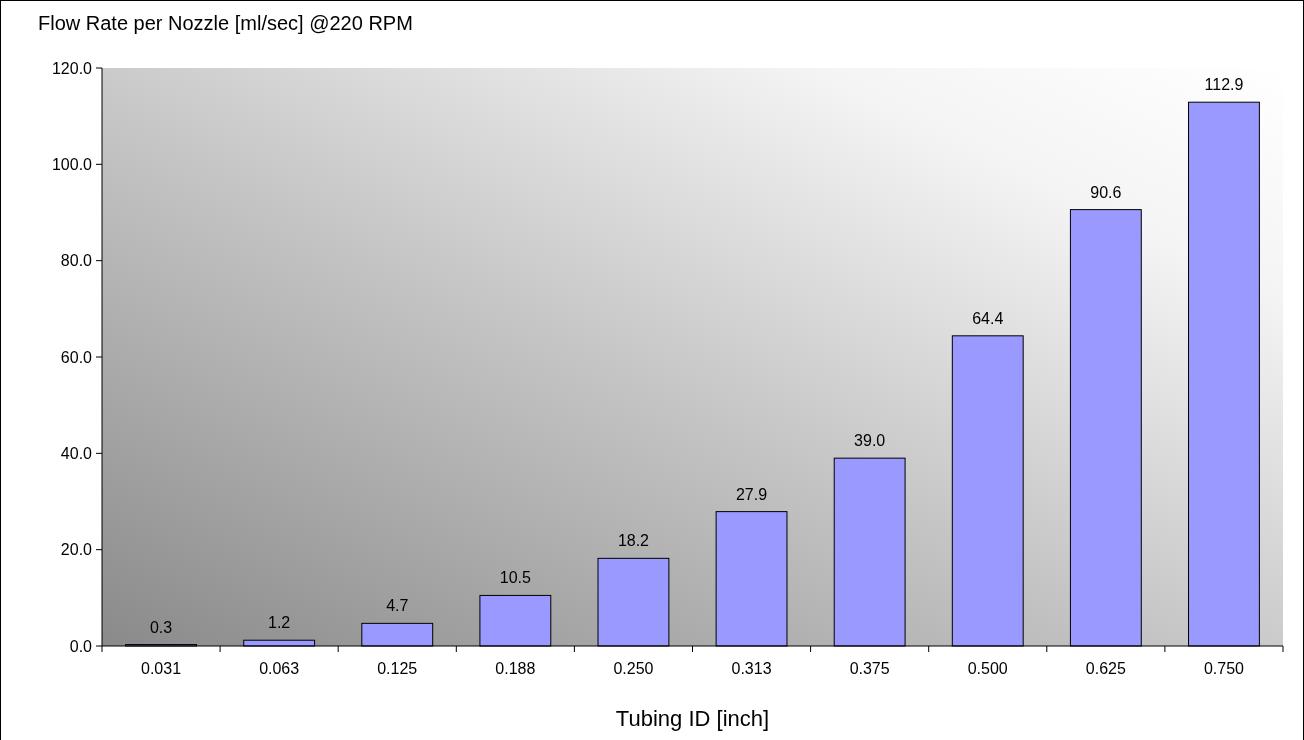 The width and height of the screenshot is (1304, 740). What do you see at coordinates (692, 718) in the screenshot?
I see `x-axis-title: Tubing ID [inch]` at bounding box center [692, 718].